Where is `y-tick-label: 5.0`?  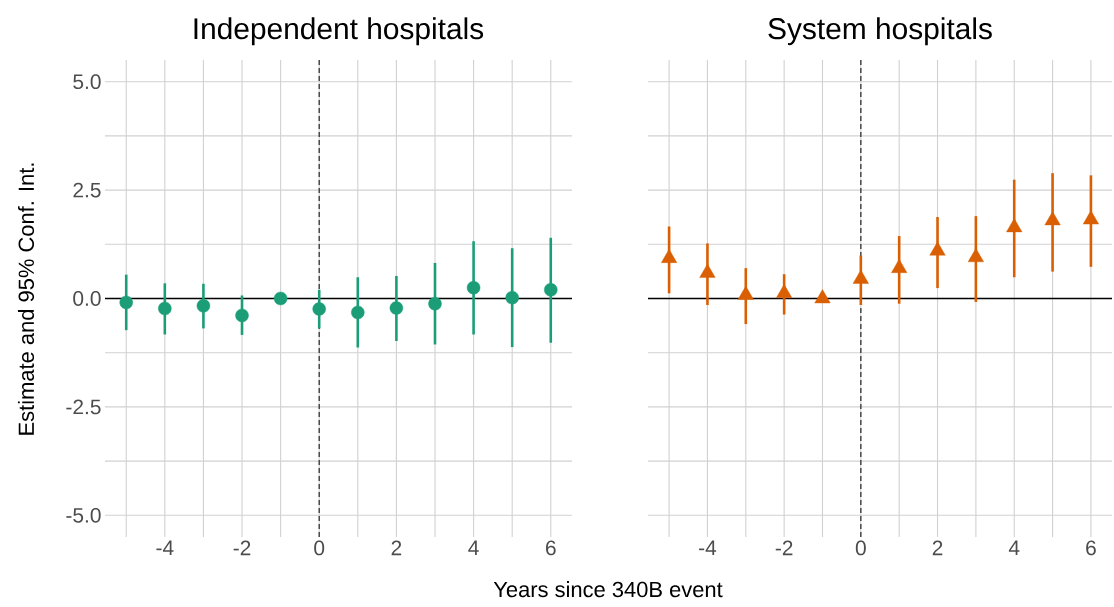
y-tick-label: 5.0 is located at coordinates (87, 82).